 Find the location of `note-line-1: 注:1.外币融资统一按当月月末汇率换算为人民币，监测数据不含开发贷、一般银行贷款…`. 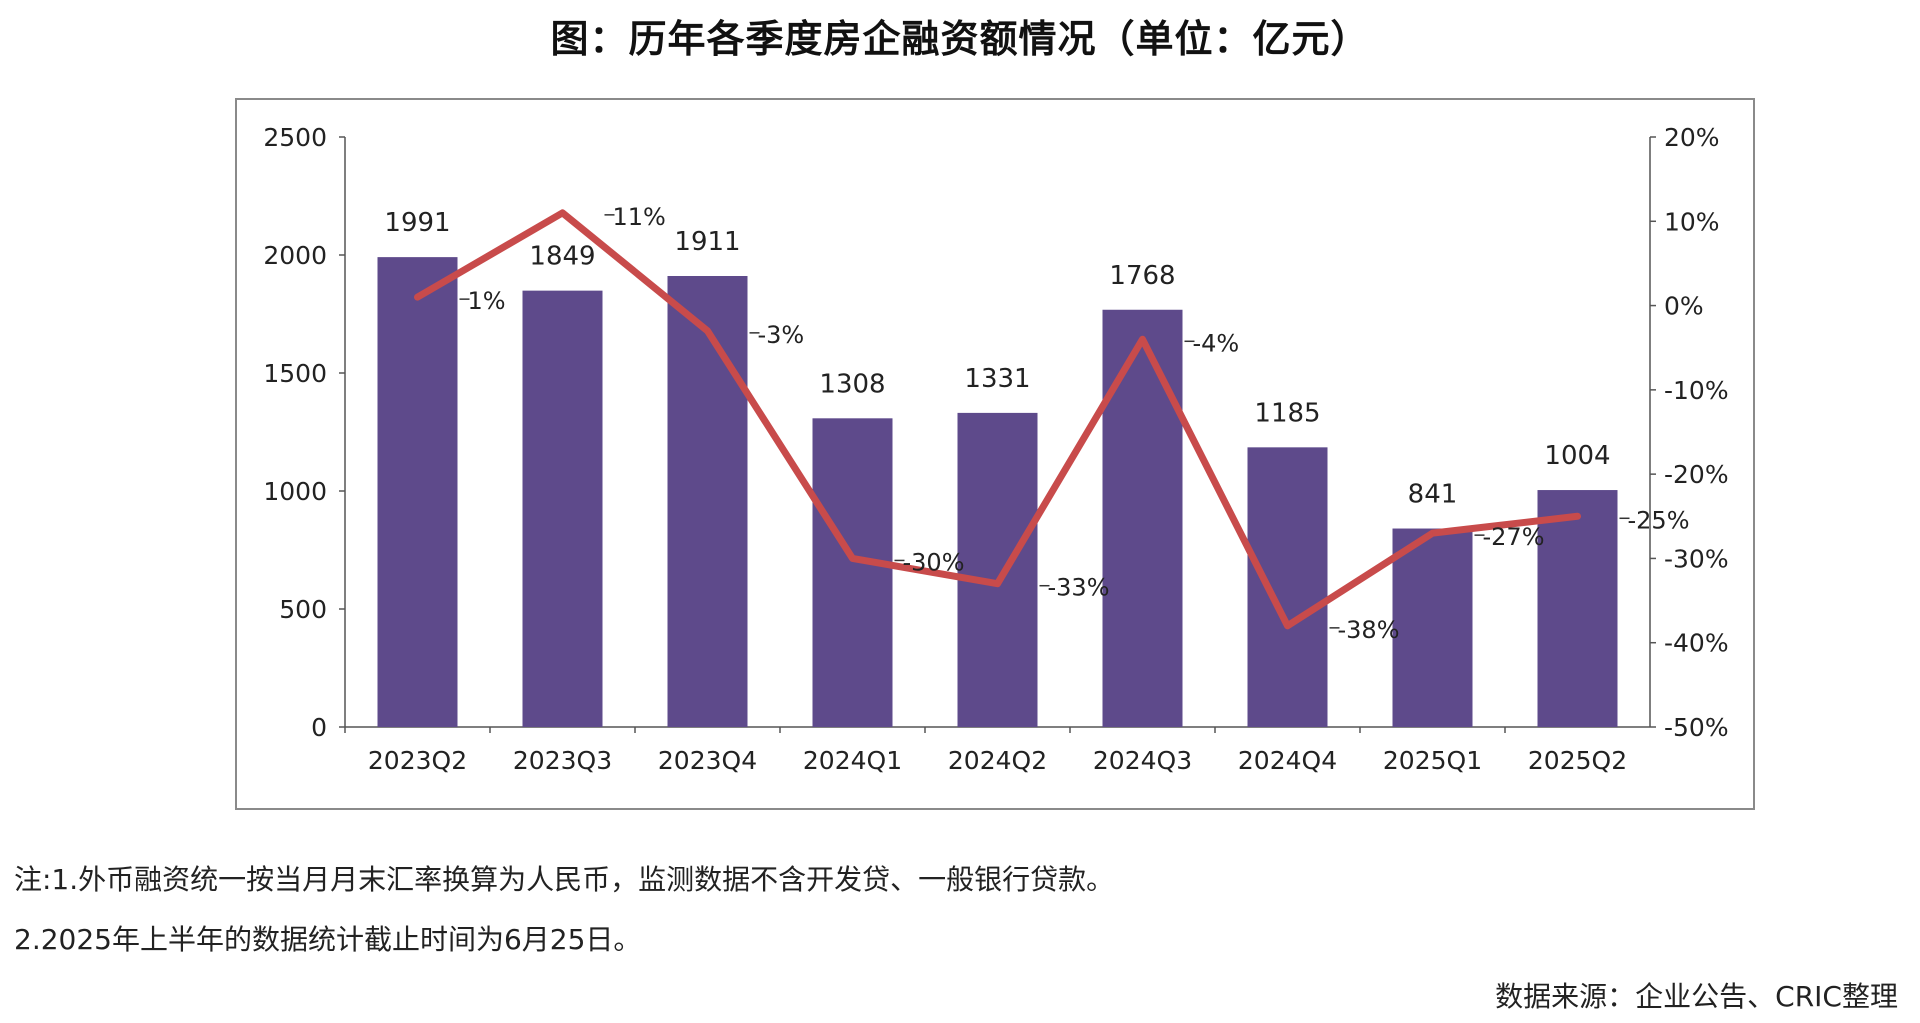

note-line-1: 注:1.外币融资统一按当月月末汇率换算为人民币，监测数据不含开发贷、一般银行贷款… is located at coordinates (564, 879).